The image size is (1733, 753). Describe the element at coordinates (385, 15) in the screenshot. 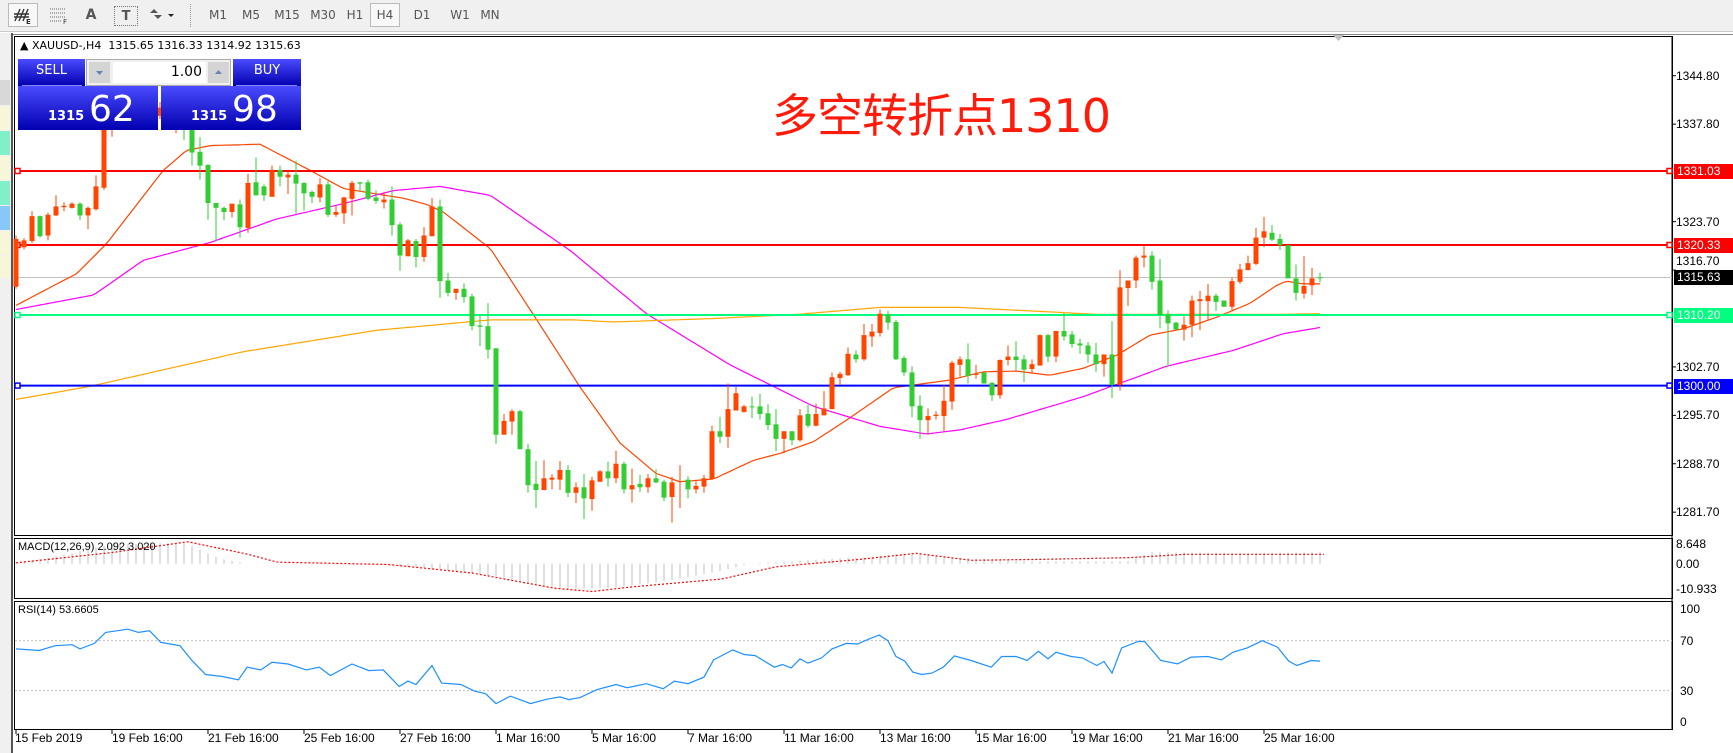

I see `period-h4-button: H4` at that location.